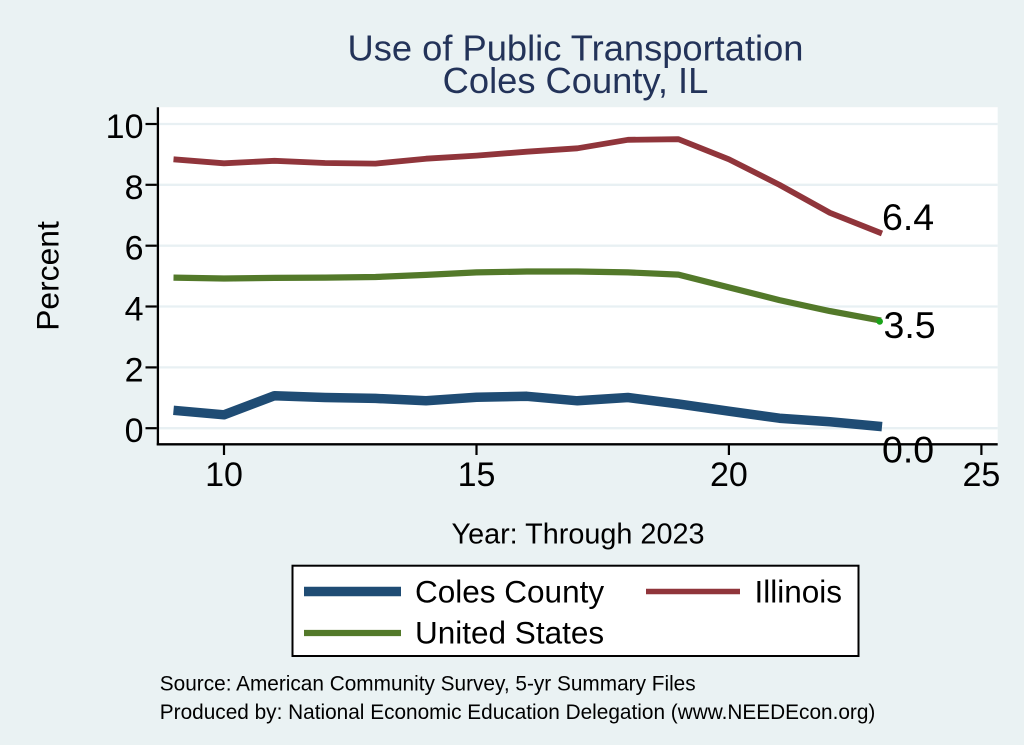 The image size is (1024, 745). I want to click on svg-text: Illinois, so click(799, 592).